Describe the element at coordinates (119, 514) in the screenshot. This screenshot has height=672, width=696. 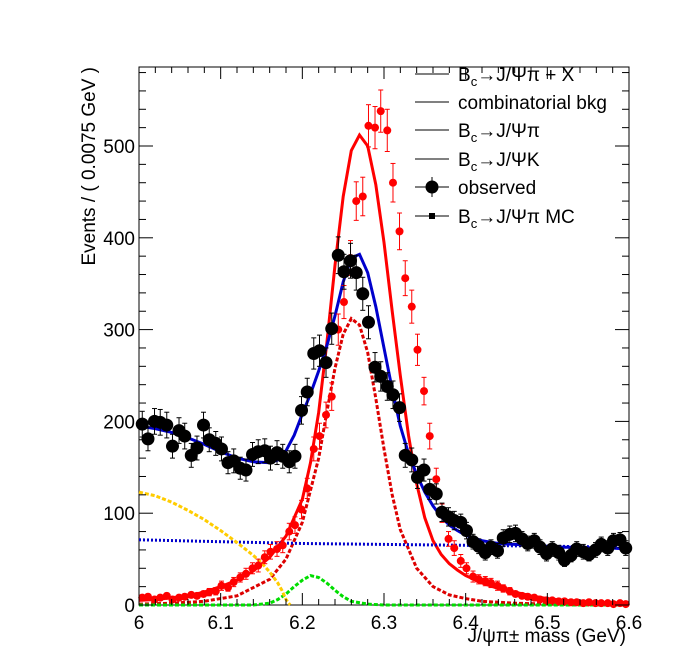
I see `y-tick-label: 100` at that location.